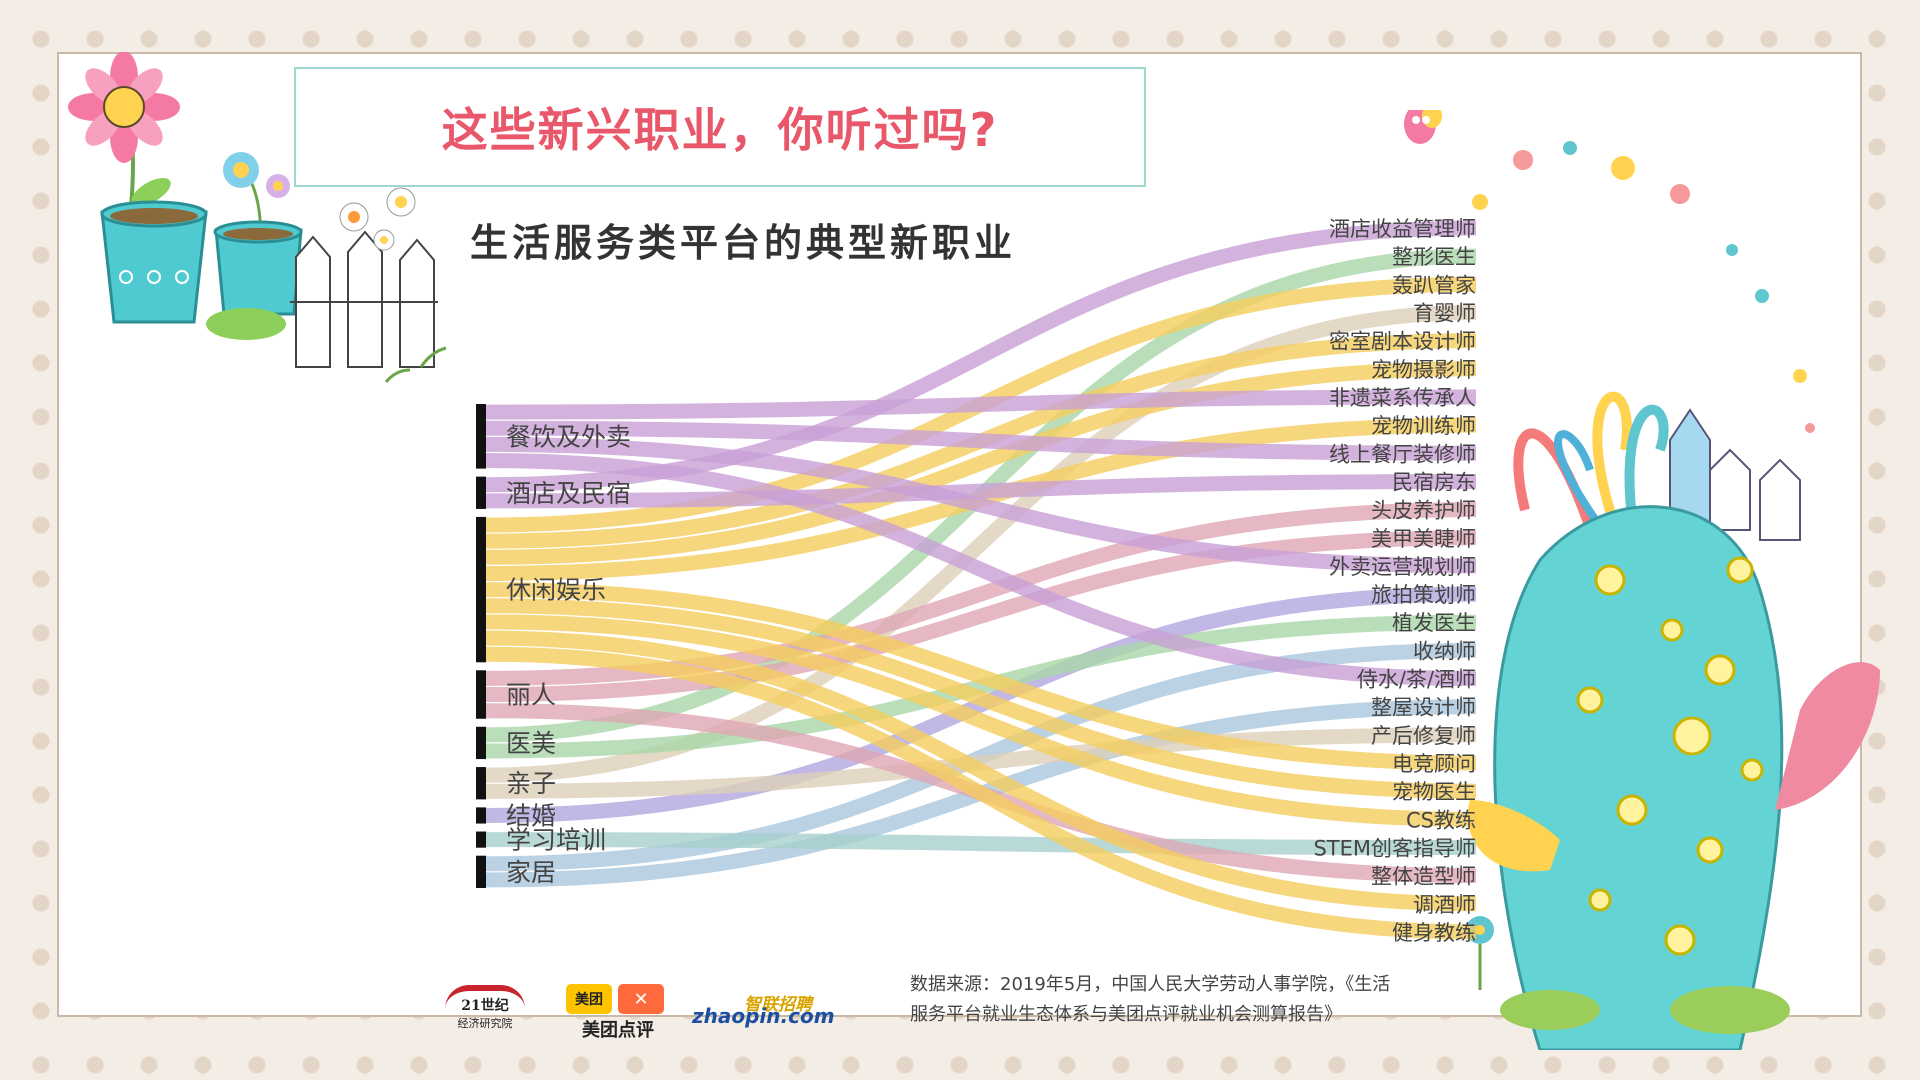 The width and height of the screenshot is (1920, 1080). I want to click on target-label-21: CS教练, so click(1441, 820).